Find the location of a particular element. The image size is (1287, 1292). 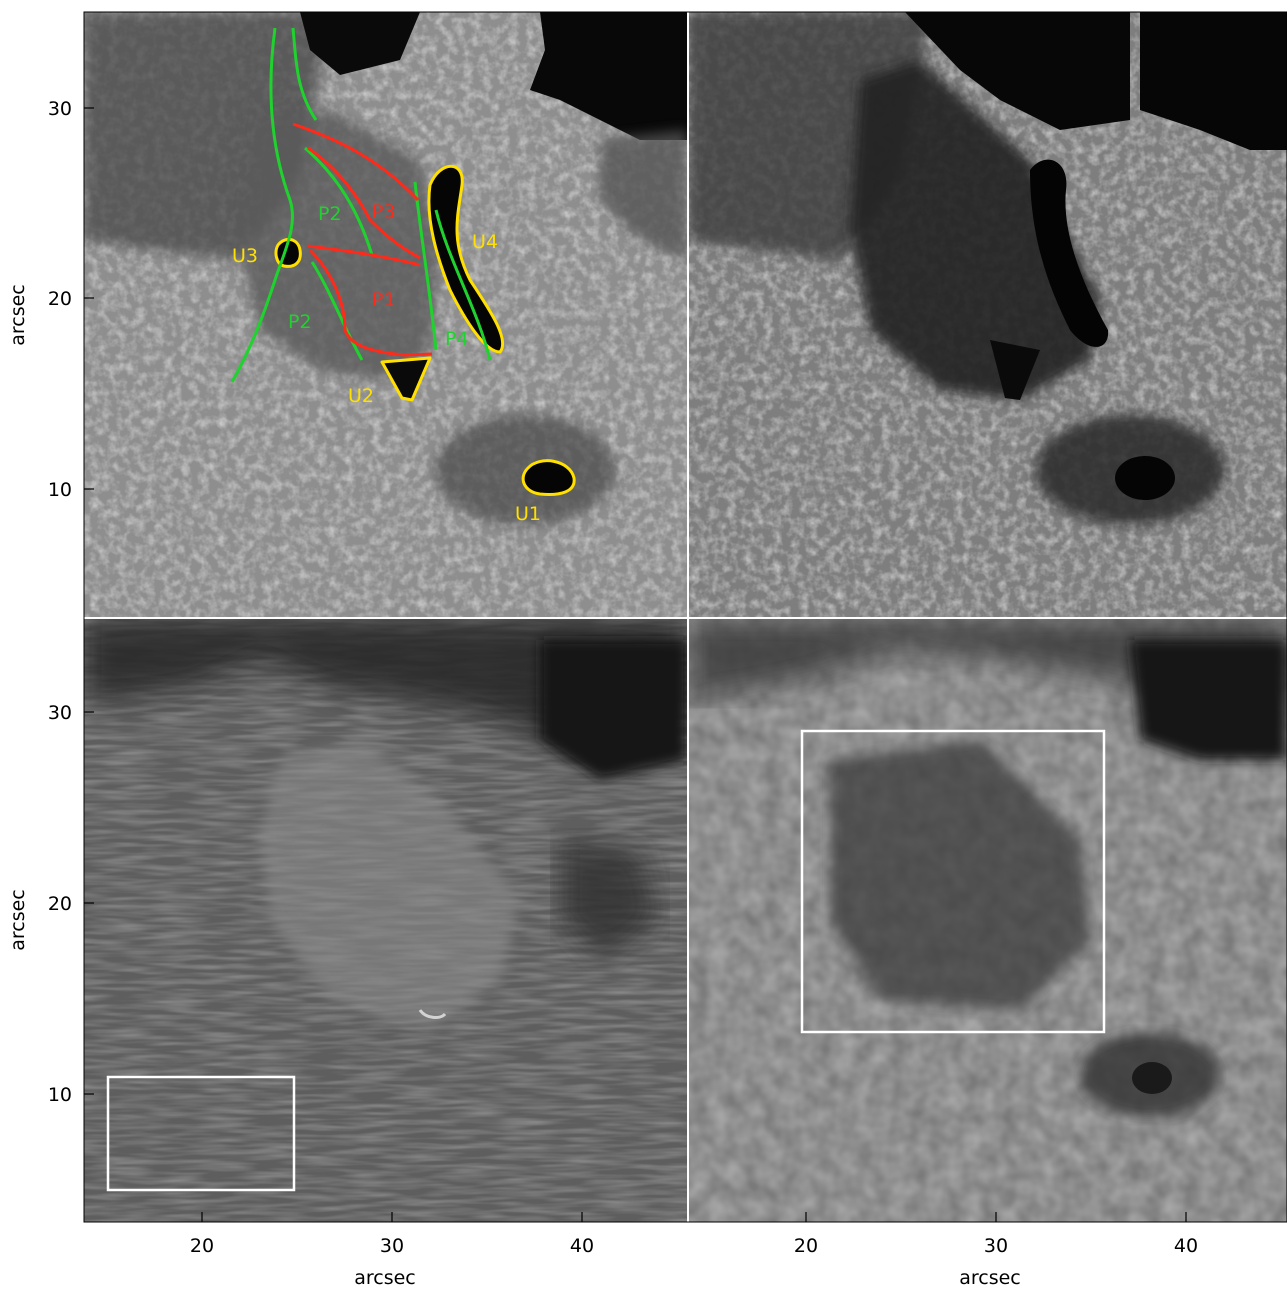

label-u2: U2 is located at coordinates (361, 396).